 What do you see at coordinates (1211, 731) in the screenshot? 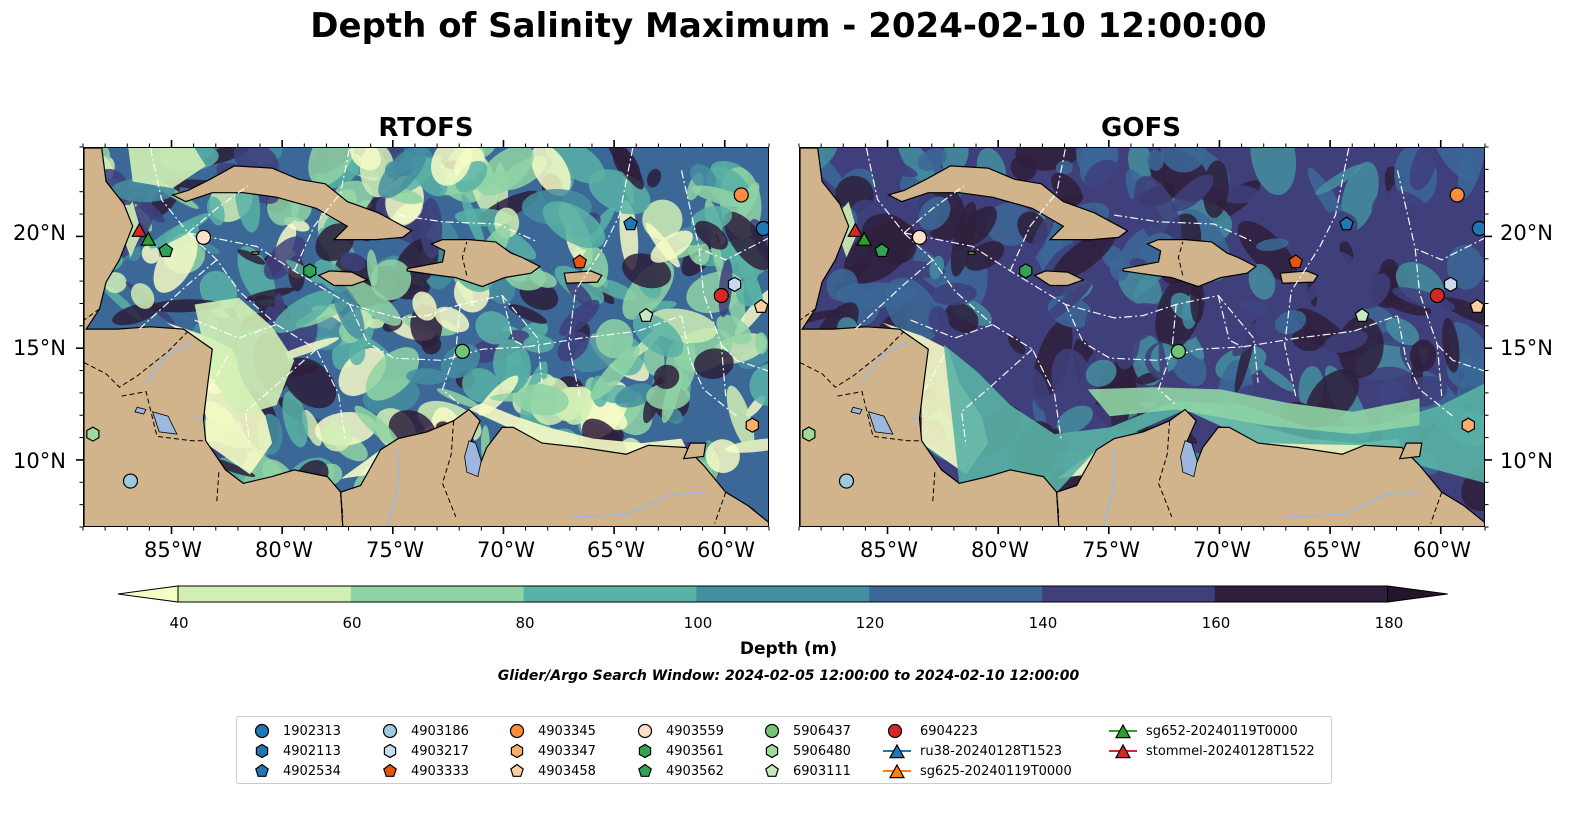
I see `legend-item: sg652-20240119T0000` at bounding box center [1211, 731].